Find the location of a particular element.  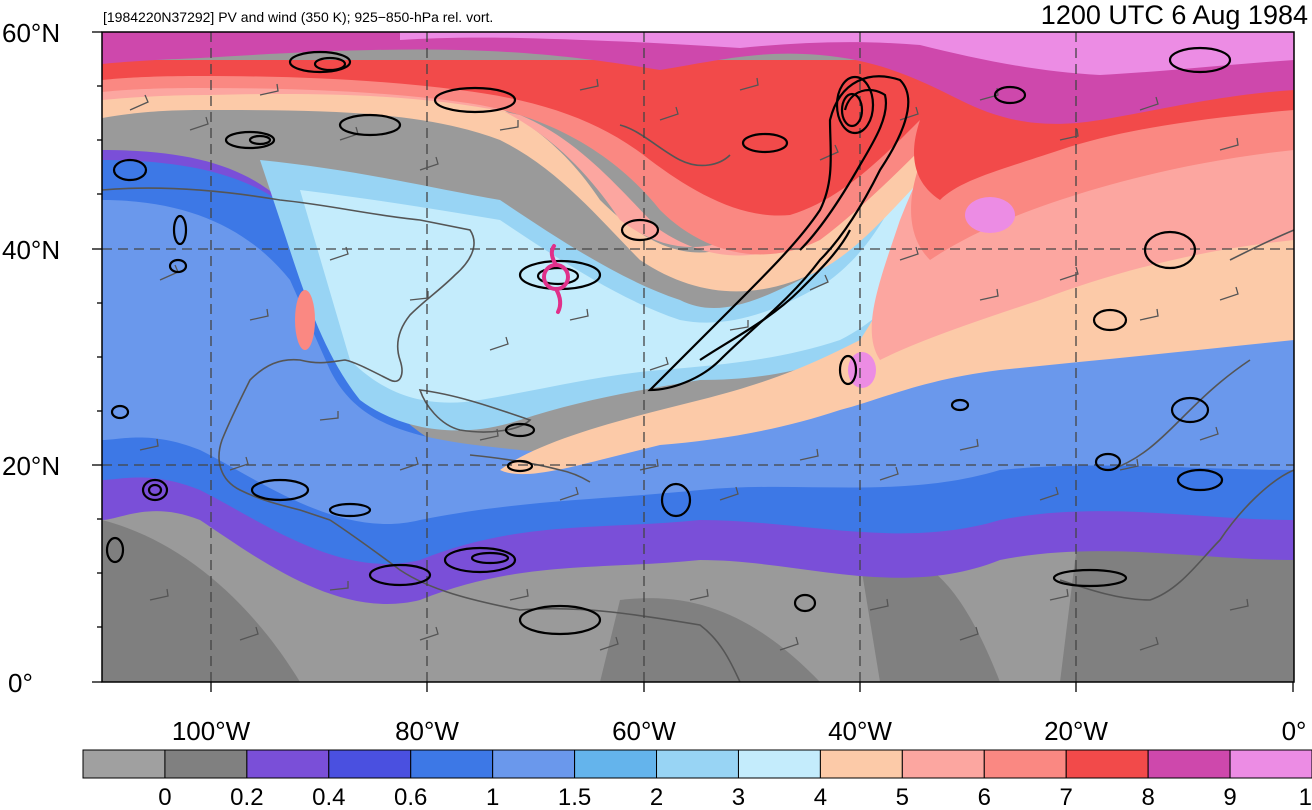

colorbar-label: 6 is located at coordinates (984, 797).